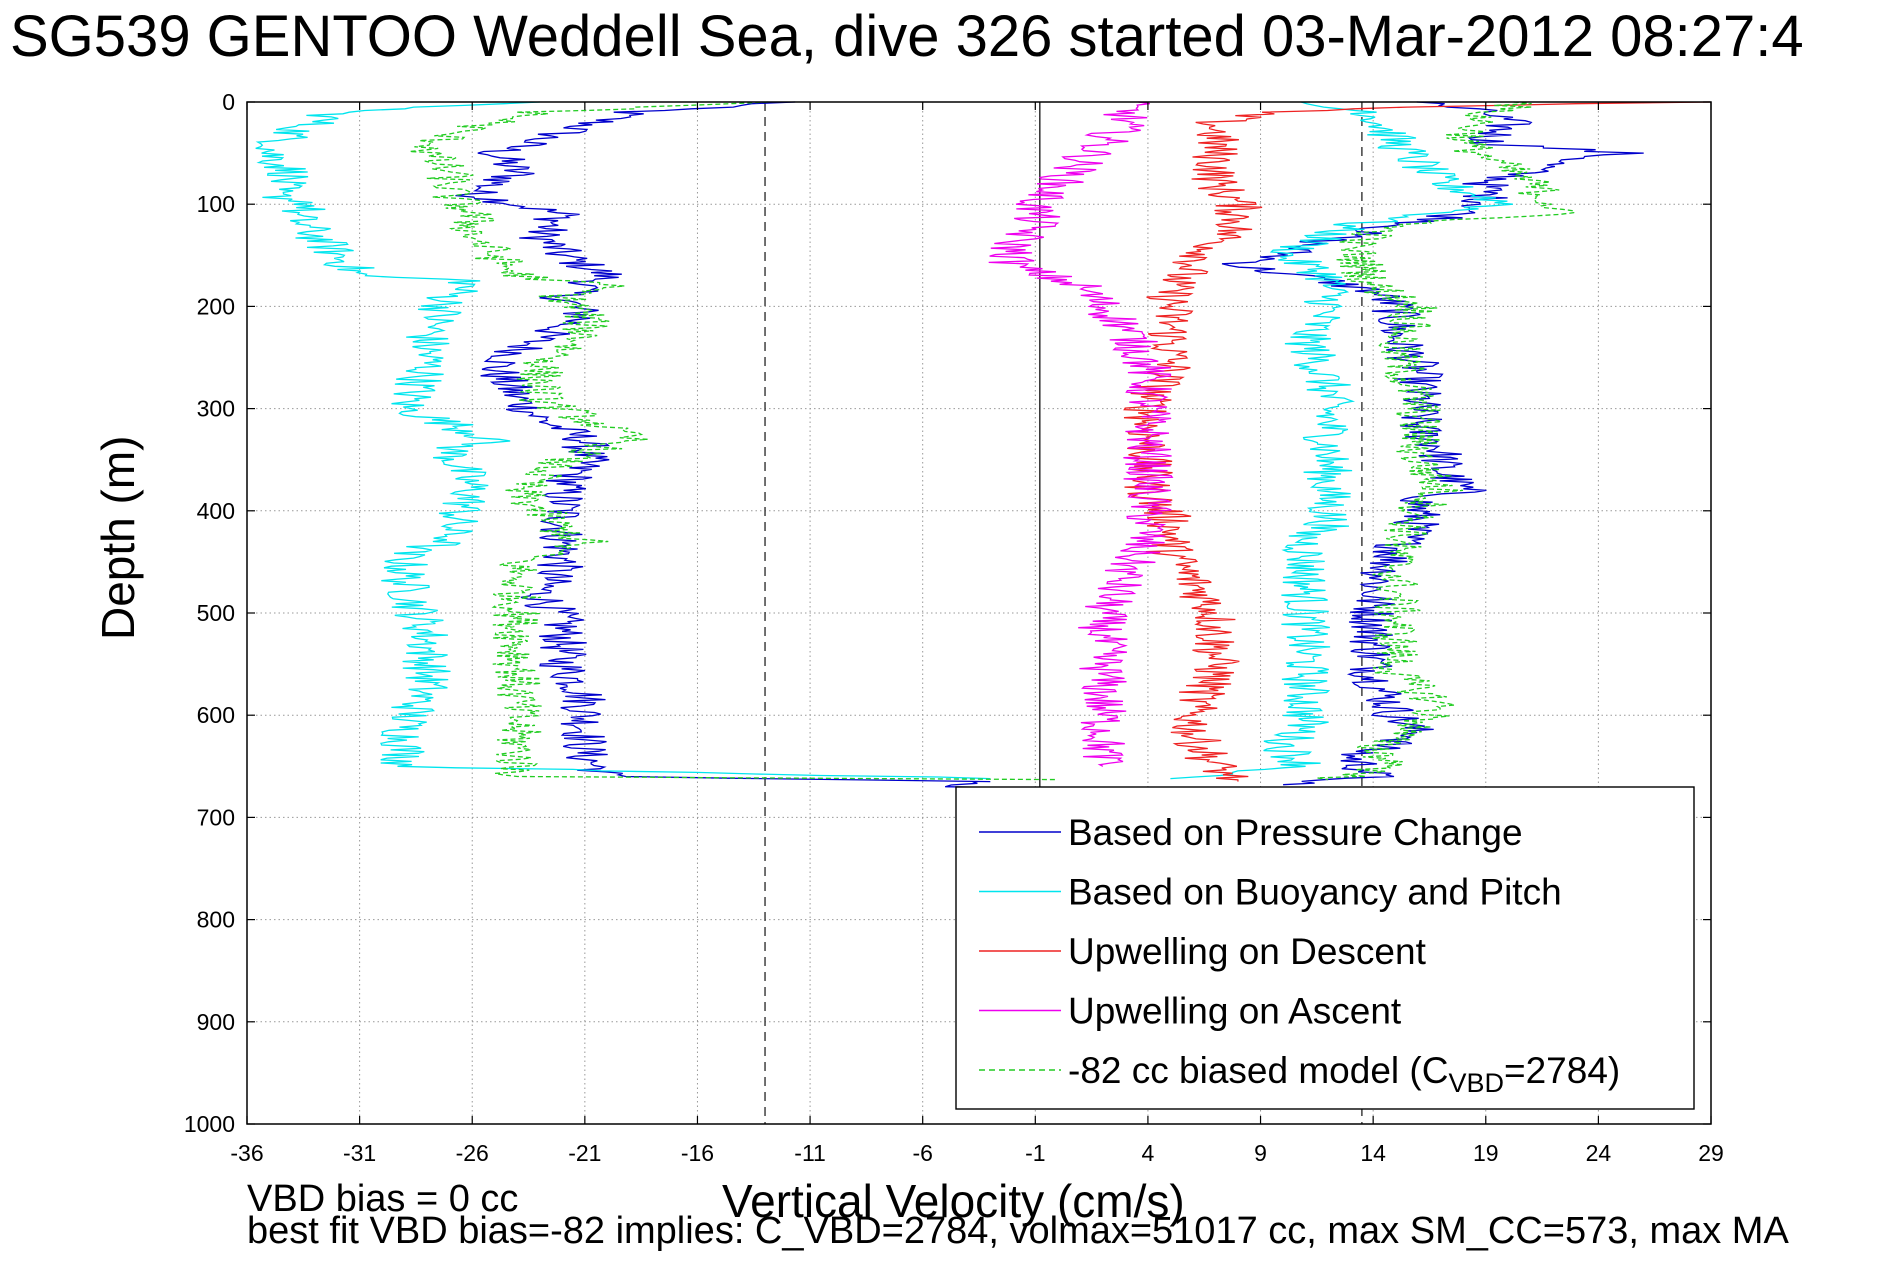  Describe the element at coordinates (697, 1153) in the screenshot. I see `x-tick-label: -16` at that location.